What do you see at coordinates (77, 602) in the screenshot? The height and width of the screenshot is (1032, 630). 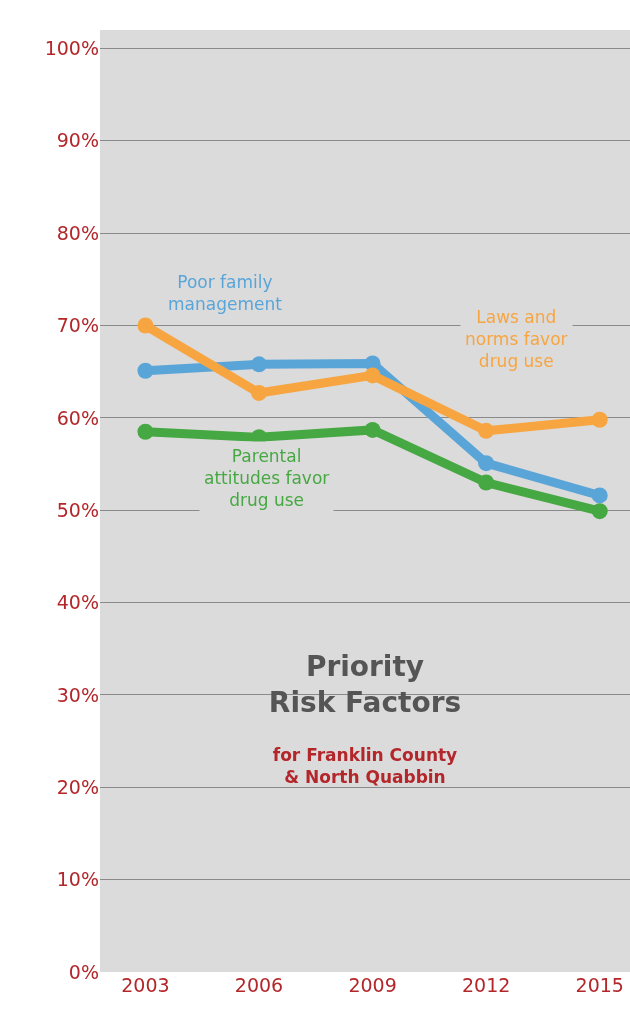 I see `y-tick-label: 40%` at bounding box center [77, 602].